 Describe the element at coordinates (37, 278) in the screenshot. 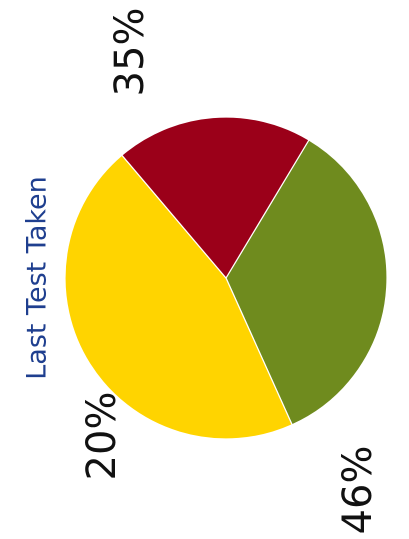

I see `chart-title: Last Test Taken` at that location.